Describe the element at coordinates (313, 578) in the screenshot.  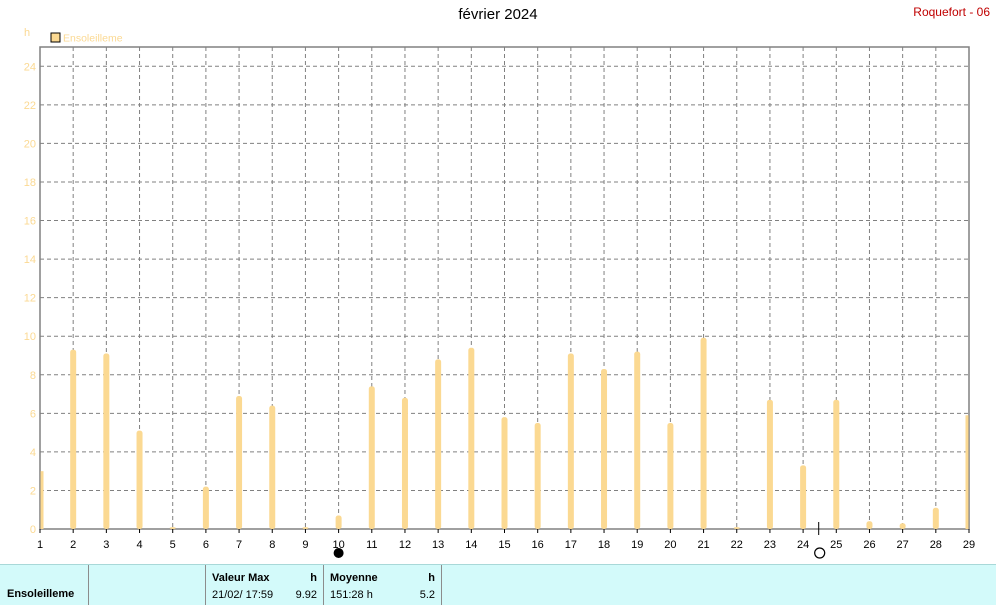
I see `max-unit: h` at that location.